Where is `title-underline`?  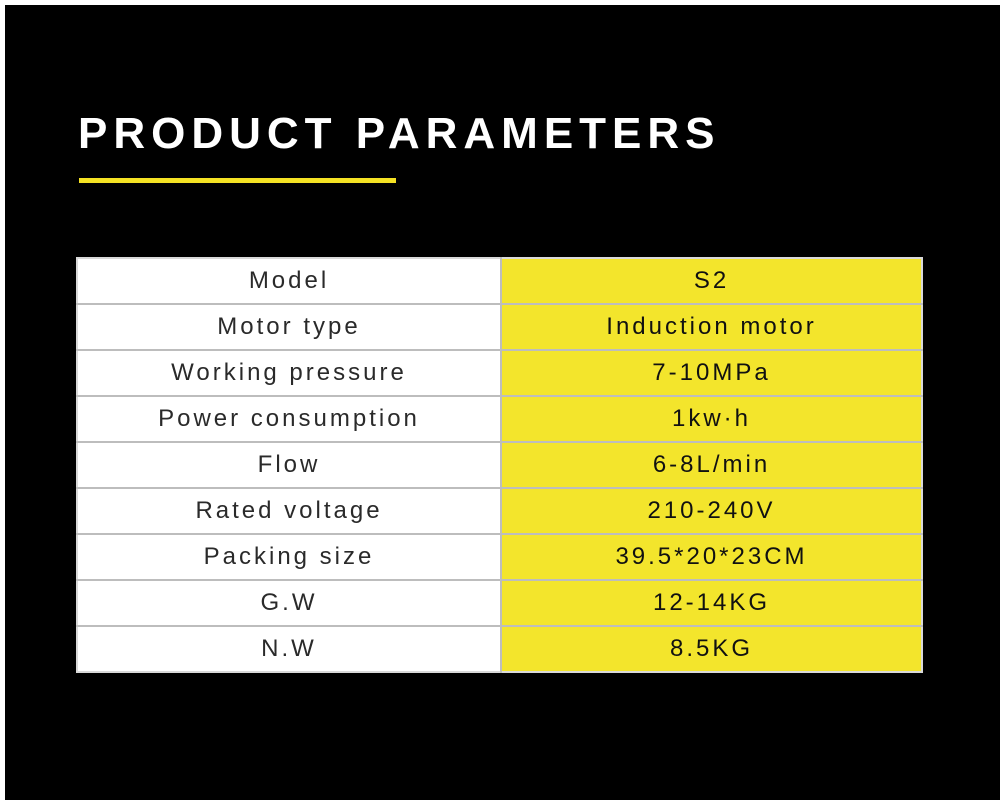
title-underline is located at coordinates (237, 180).